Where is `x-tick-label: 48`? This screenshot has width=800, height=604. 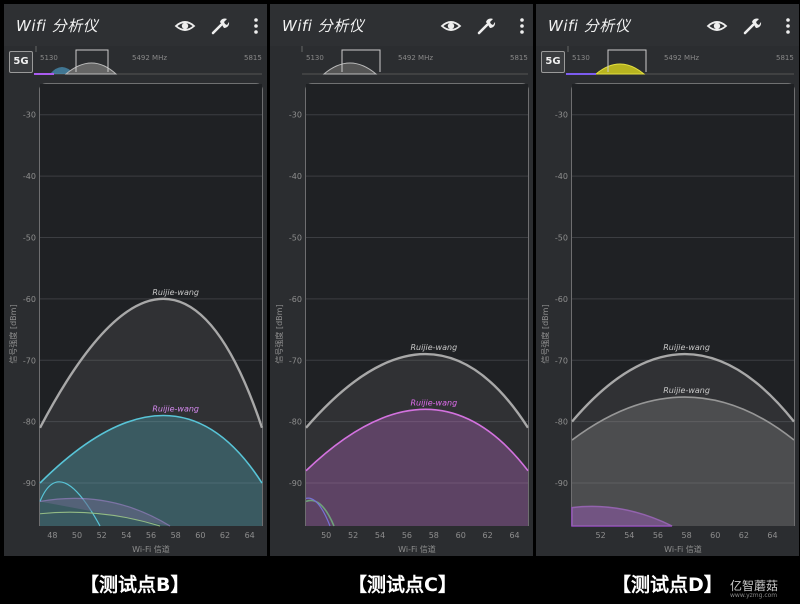 x-tick-label: 48 is located at coordinates (52, 535).